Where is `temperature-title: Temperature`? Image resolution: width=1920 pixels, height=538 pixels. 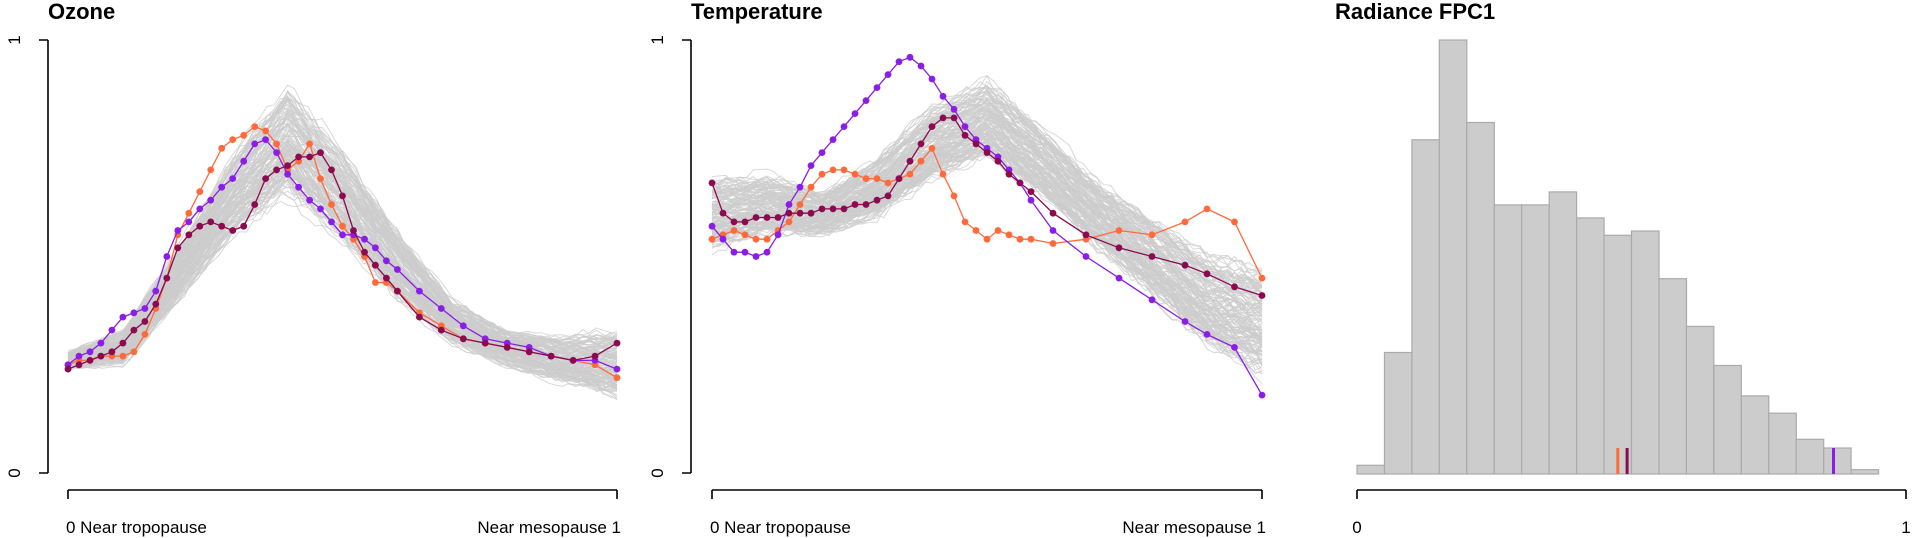 temperature-title: Temperature is located at coordinates (757, 12).